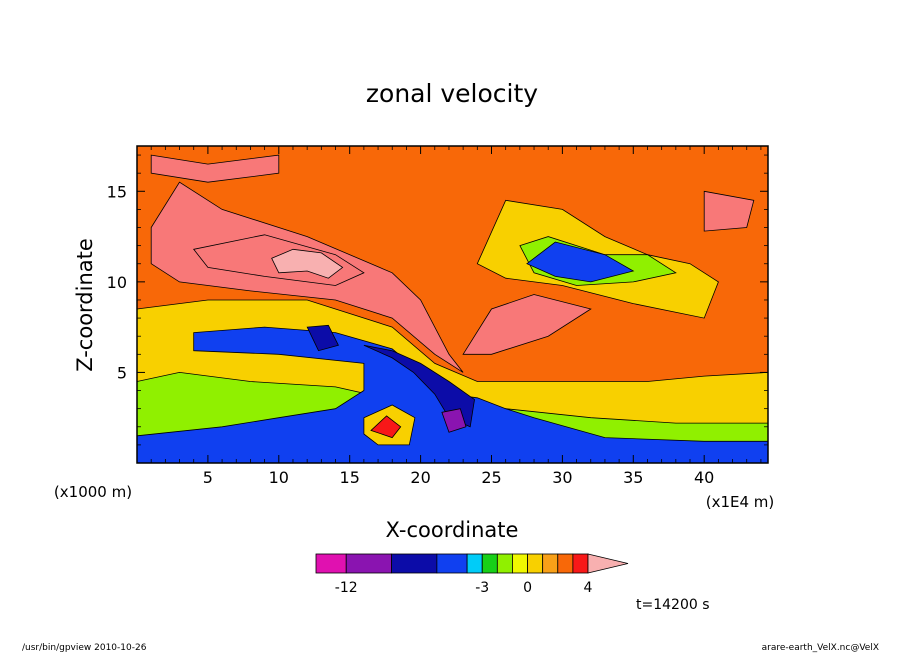  Describe the element at coordinates (588, 588) in the screenshot. I see `colorbar-tick-label: 4` at that location.